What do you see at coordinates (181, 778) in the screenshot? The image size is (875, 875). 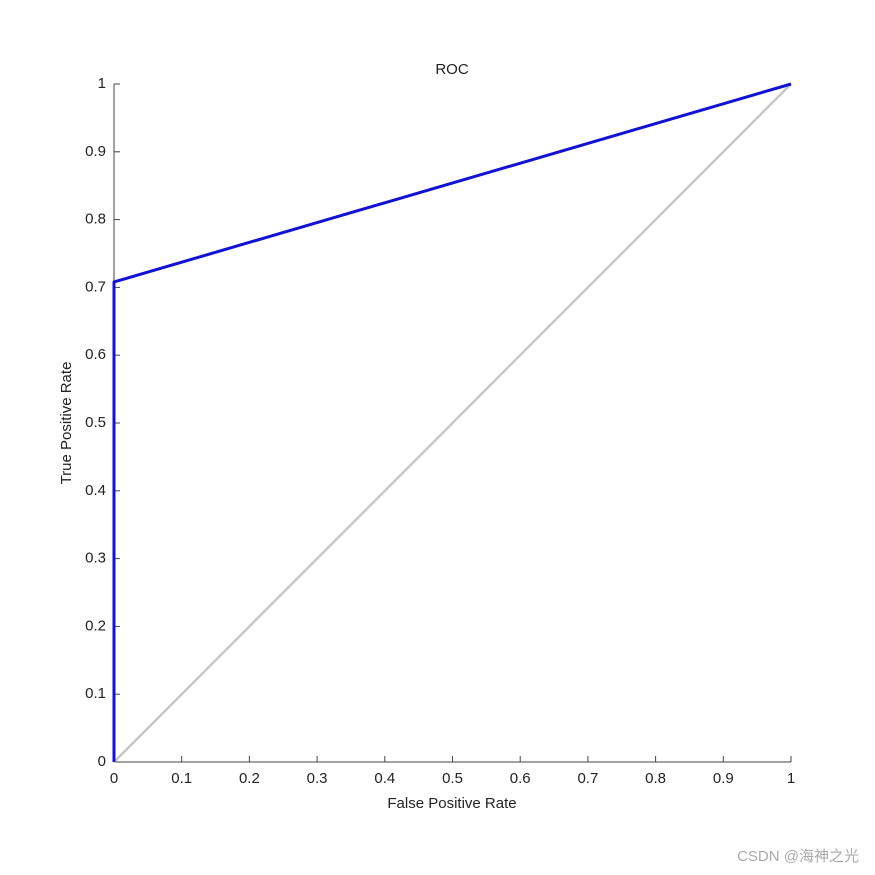 I see `x-tick-label: 0.1` at bounding box center [181, 778].